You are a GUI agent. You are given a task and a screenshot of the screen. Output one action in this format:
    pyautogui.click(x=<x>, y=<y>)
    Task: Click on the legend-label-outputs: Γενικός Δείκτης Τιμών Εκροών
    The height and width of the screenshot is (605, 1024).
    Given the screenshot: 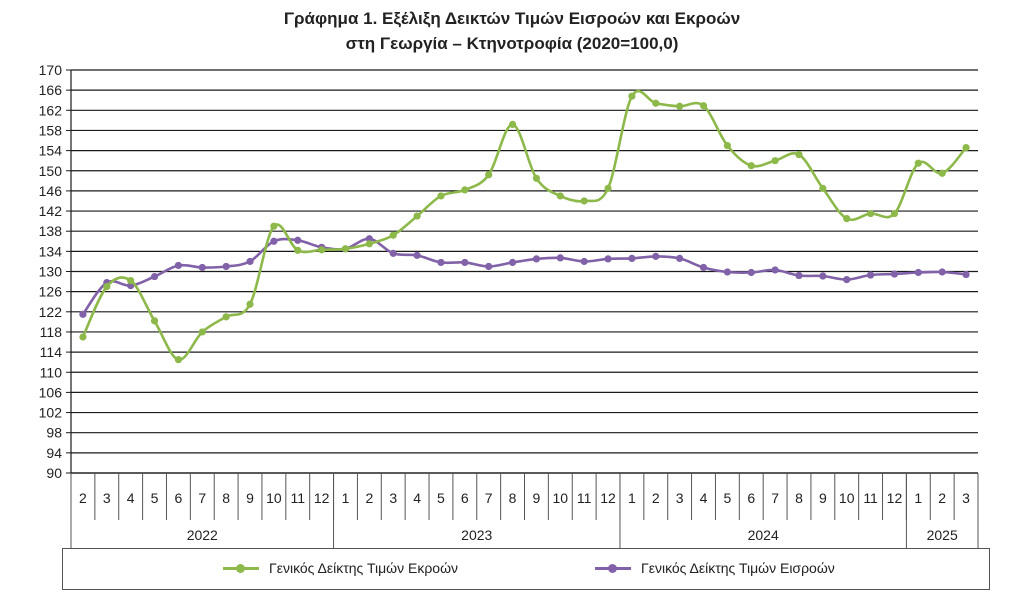 What is the action you would take?
    pyautogui.click(x=363, y=568)
    